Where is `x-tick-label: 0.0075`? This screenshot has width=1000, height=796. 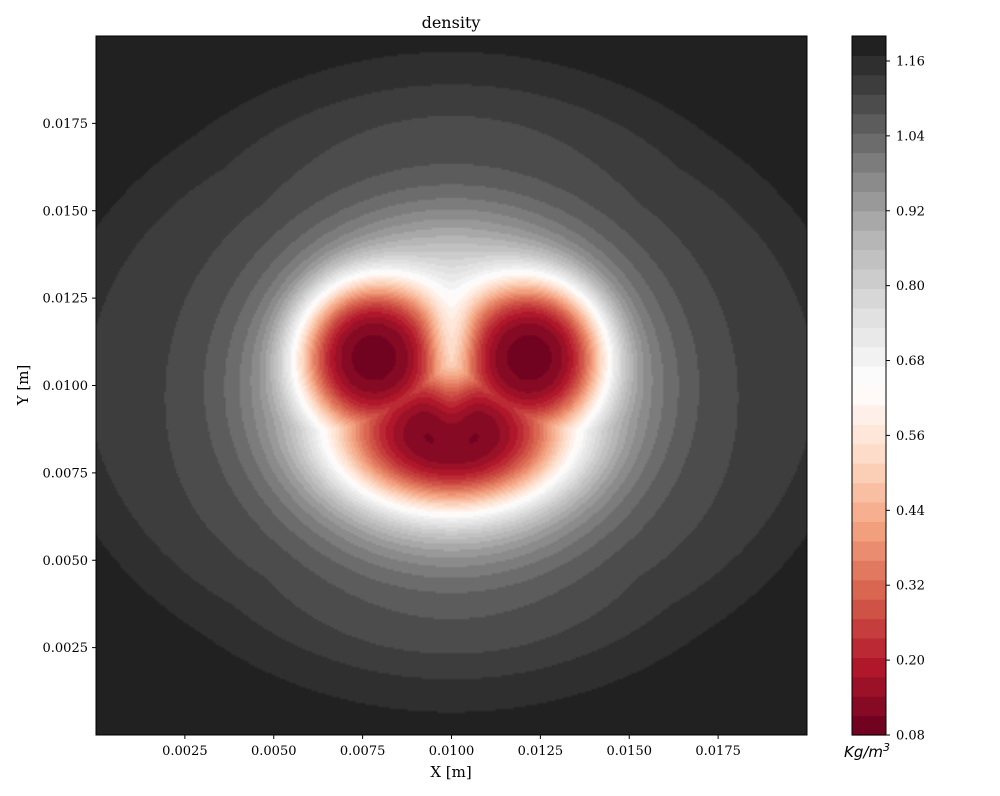
x-tick-label: 0.0075 is located at coordinates (363, 751).